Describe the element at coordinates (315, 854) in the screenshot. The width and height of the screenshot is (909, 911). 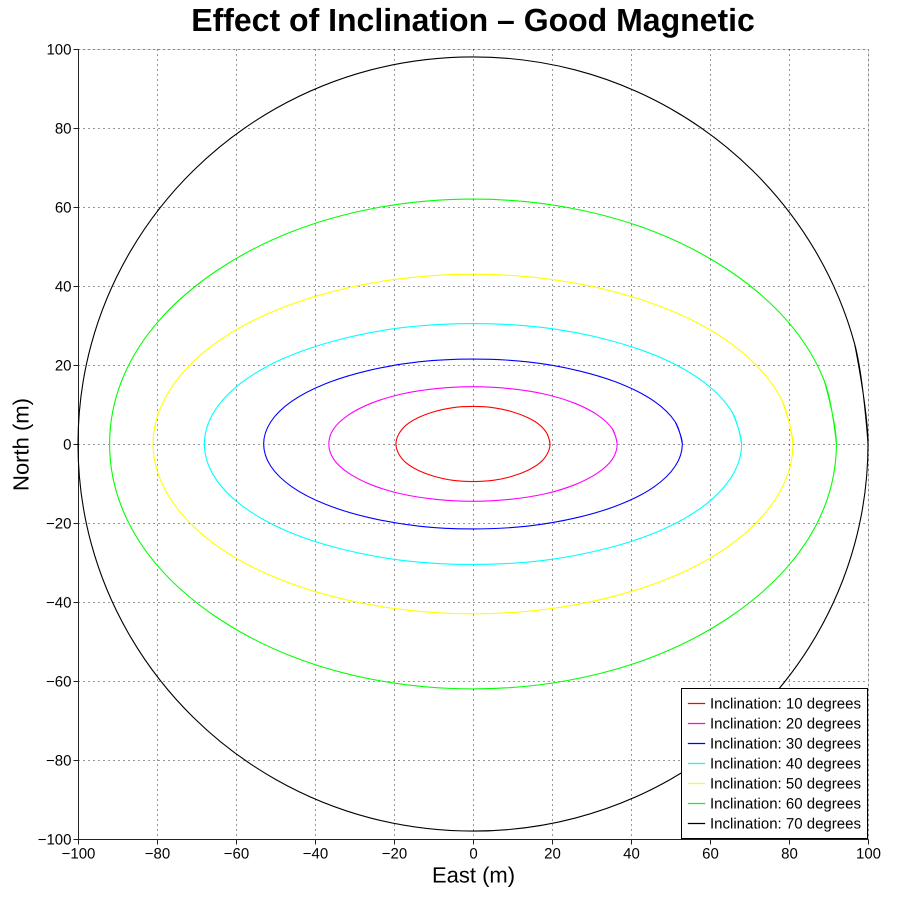
I see `x-tick-label: −40` at that location.